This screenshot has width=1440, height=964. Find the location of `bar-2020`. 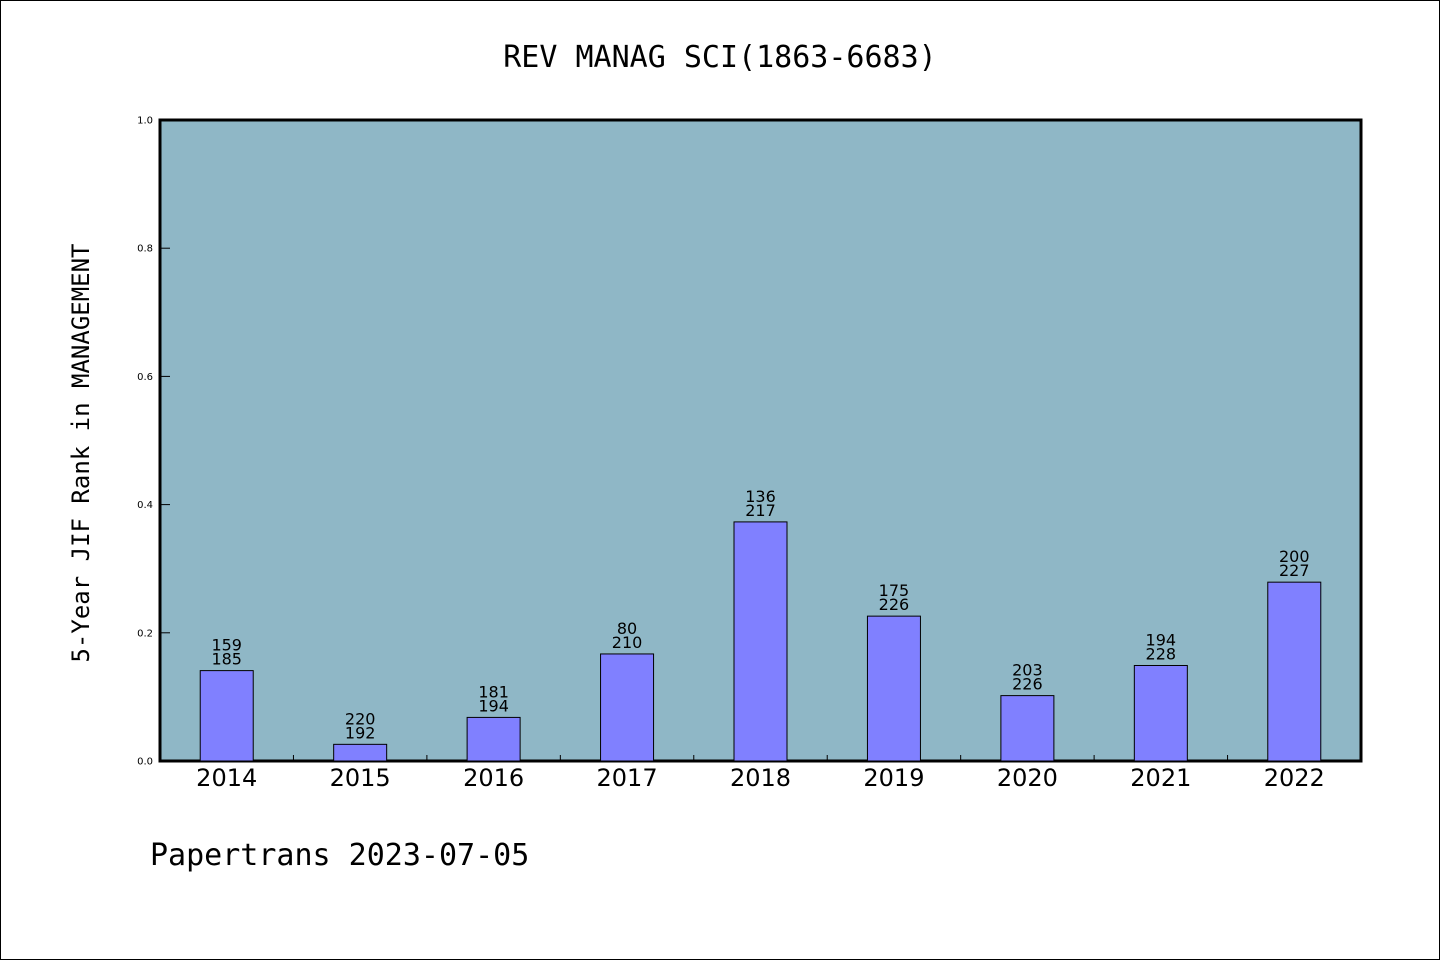

bar-2020 is located at coordinates (1027, 728).